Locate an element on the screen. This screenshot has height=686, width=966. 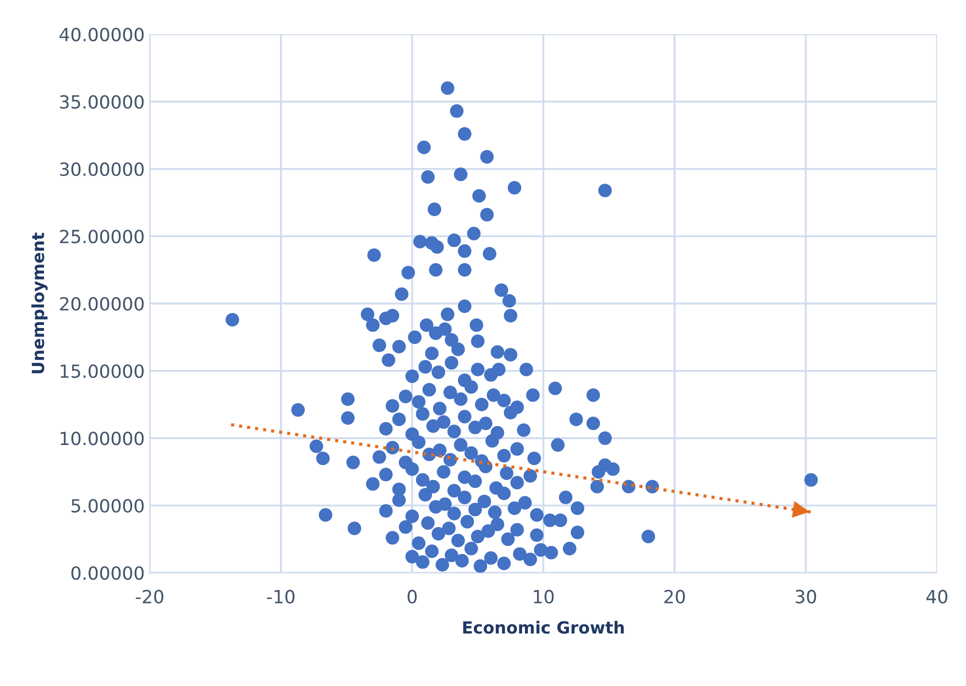
y-tick-label: 35.00000 is located at coordinates (102, 102).